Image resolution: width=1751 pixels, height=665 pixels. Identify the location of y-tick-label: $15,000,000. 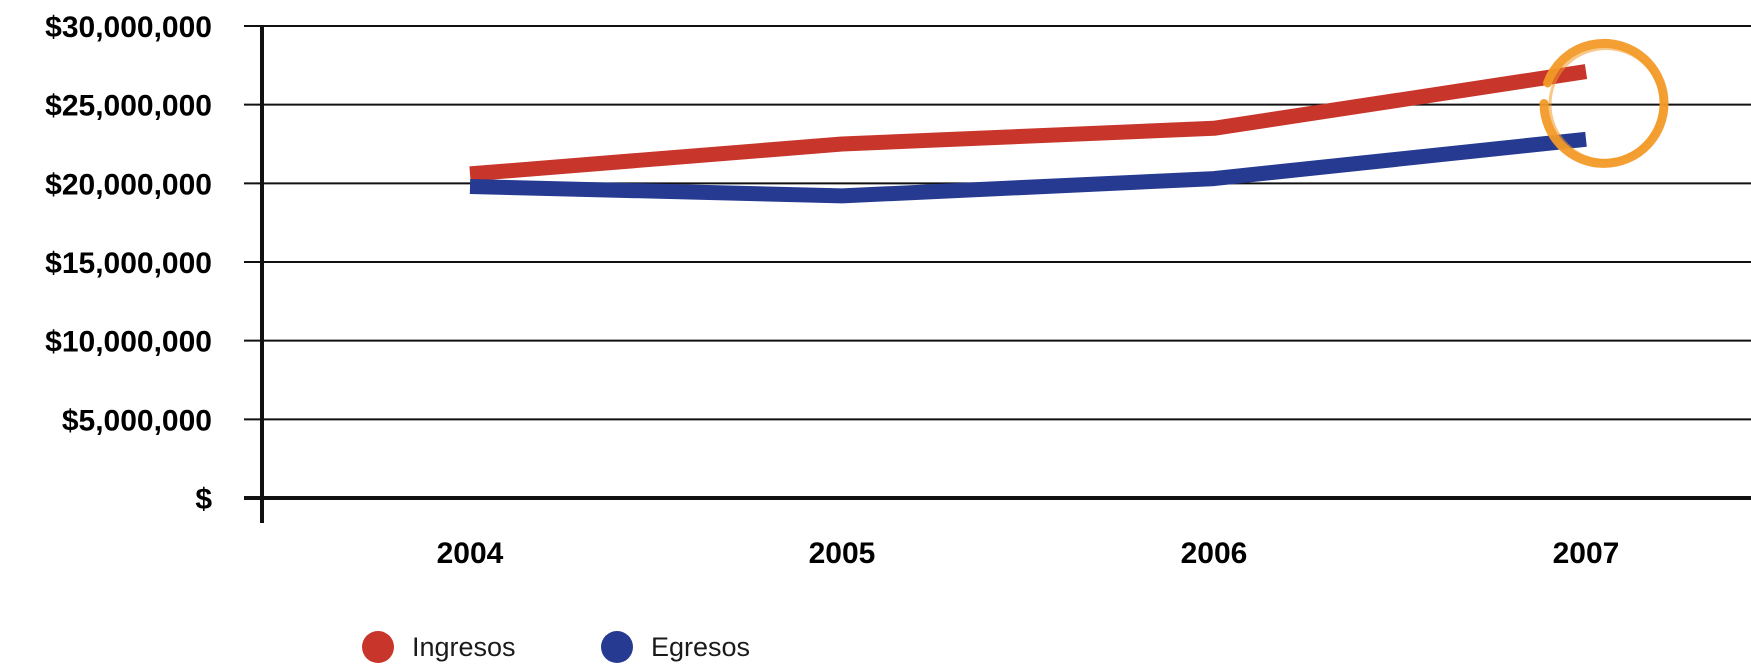
(128, 263).